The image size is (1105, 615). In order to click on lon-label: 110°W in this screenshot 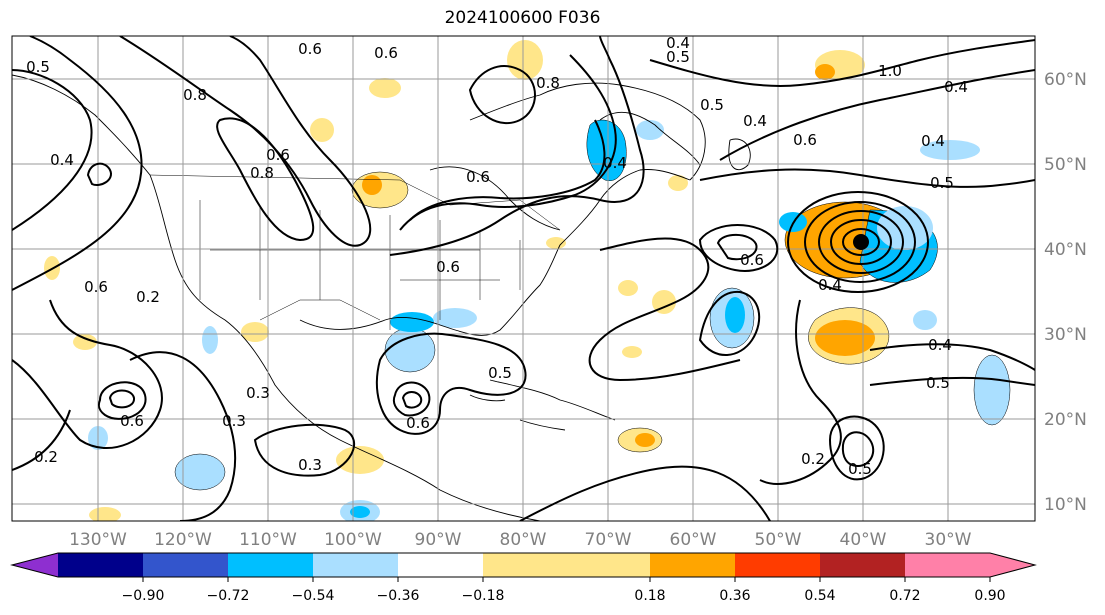, I will do `click(268, 540)`.